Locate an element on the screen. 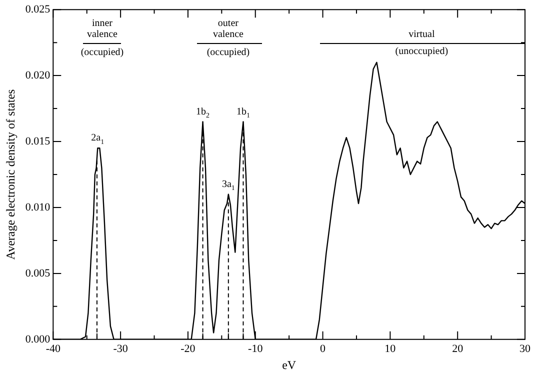  annotation: (unoccupied) is located at coordinates (421, 52).